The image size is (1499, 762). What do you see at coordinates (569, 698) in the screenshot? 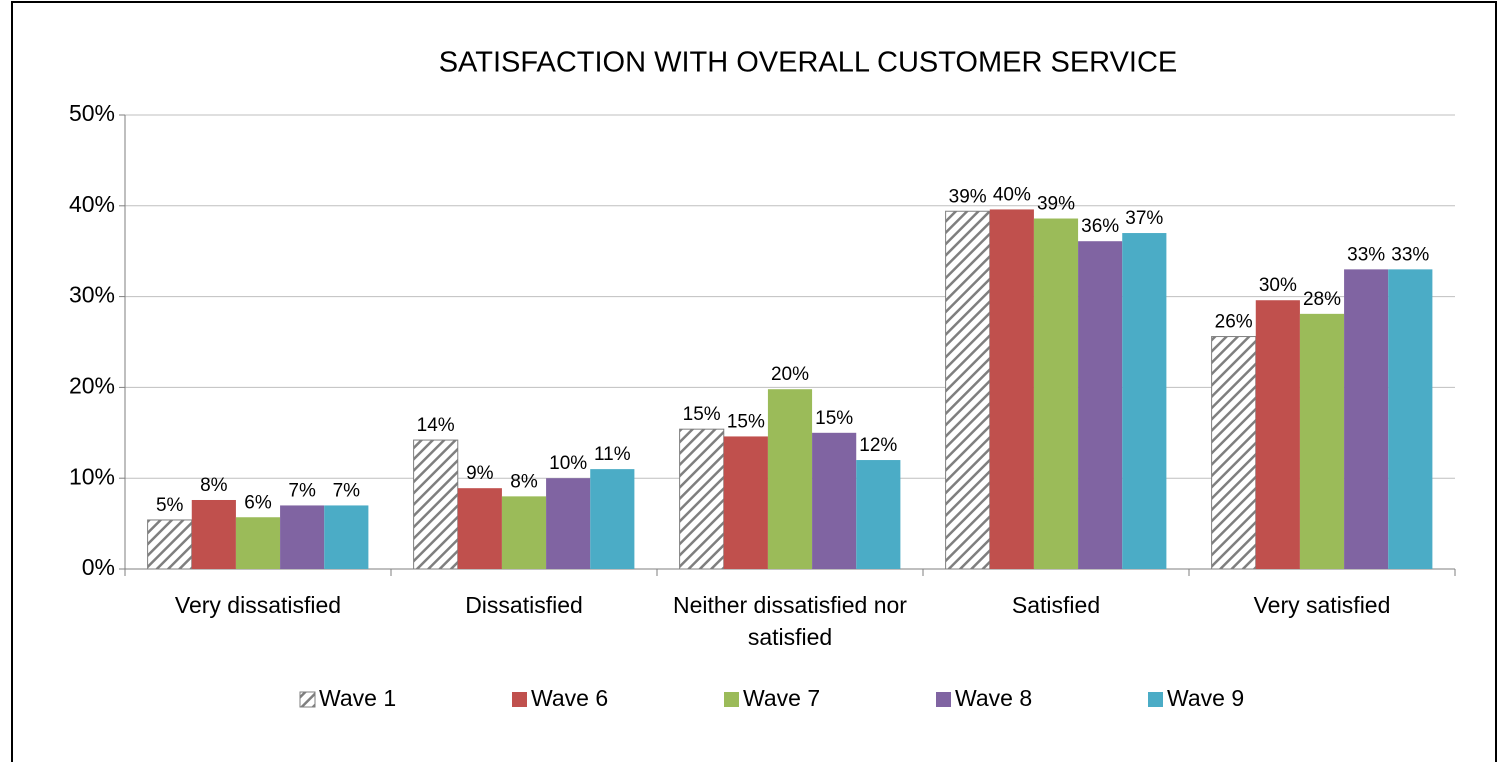
I see `legend-label: Wave 6` at bounding box center [569, 698].